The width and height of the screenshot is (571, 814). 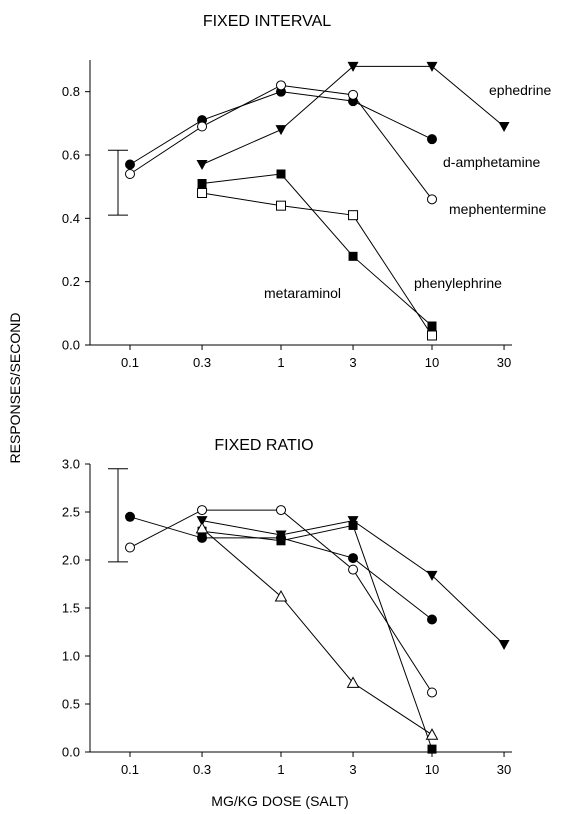 I want to click on y-tick-label: 3.0, so click(x=71, y=464).